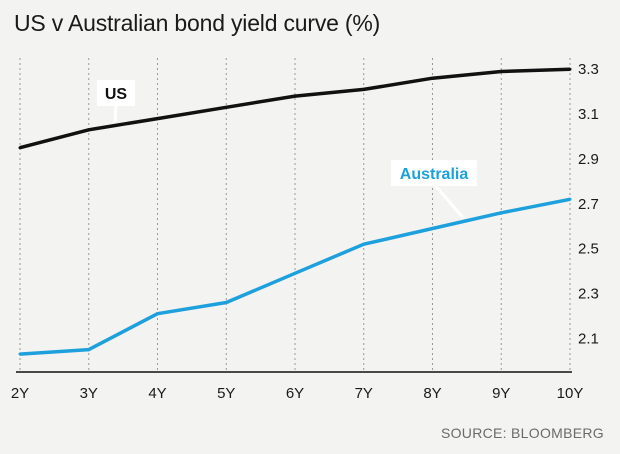 This screenshot has height=454, width=620. What do you see at coordinates (449, 201) in the screenshot?
I see `australia-label-pointer` at bounding box center [449, 201].